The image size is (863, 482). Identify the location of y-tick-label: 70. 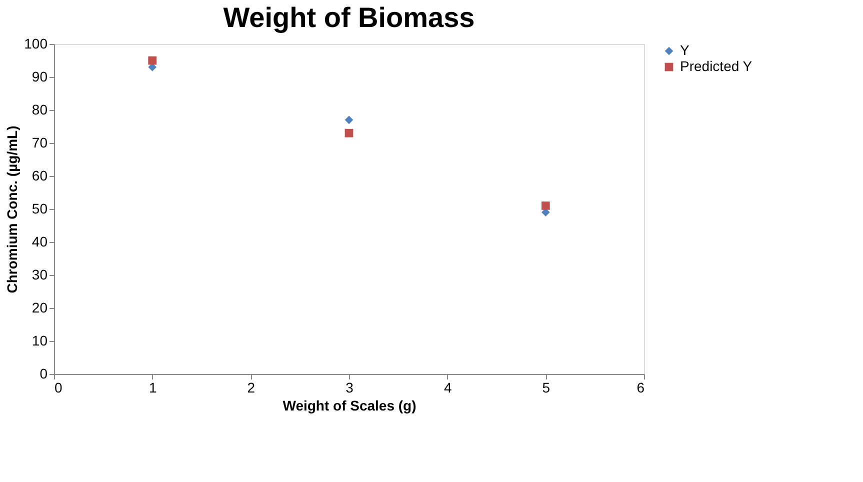
(40, 142).